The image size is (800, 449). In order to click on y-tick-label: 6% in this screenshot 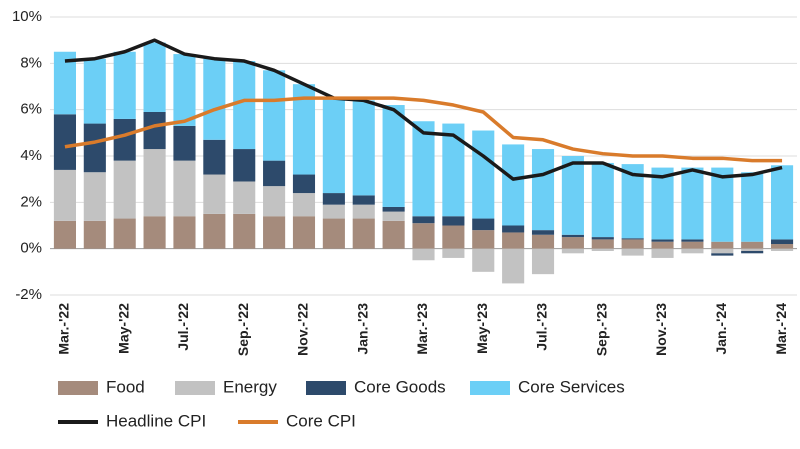, I will do `click(31, 109)`.